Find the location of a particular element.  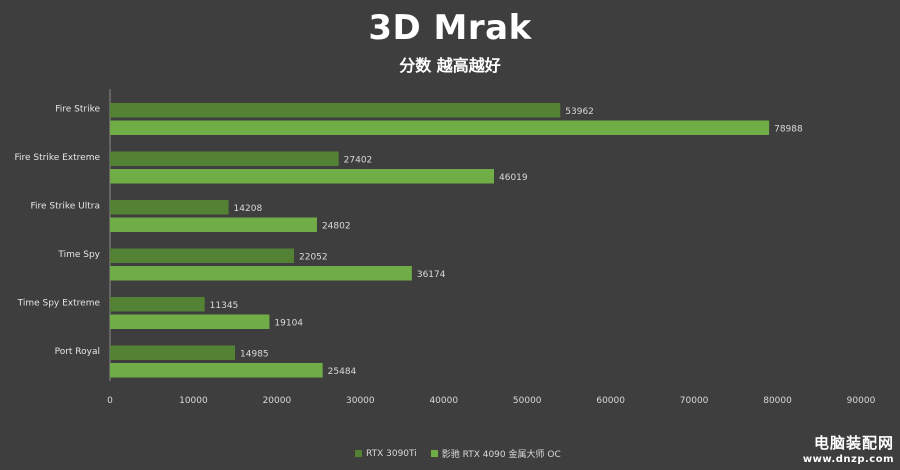

watermark-logo: 电脑装配网 www.dnzp.com is located at coordinates (848, 448).